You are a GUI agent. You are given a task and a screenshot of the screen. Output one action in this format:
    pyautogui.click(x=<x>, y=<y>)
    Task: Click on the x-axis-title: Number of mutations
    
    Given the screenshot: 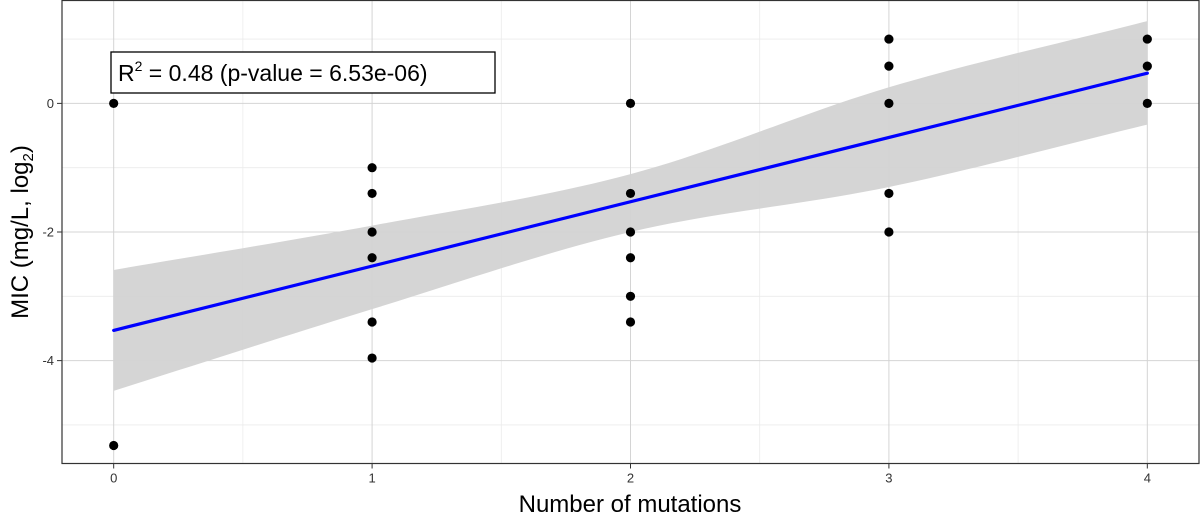 What is the action you would take?
    pyautogui.click(x=630, y=502)
    